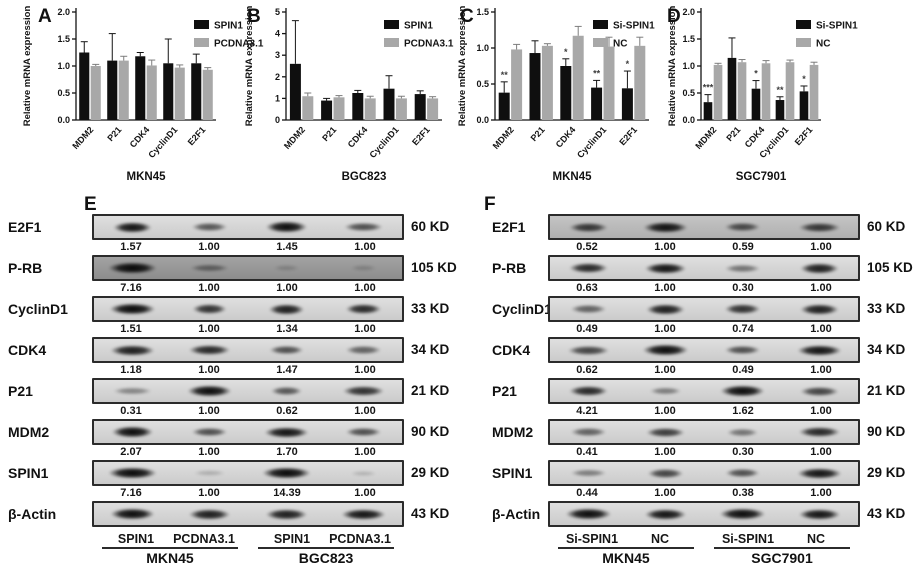  Describe the element at coordinates (277, 12) in the screenshot. I see `svg-text: 5` at that location.